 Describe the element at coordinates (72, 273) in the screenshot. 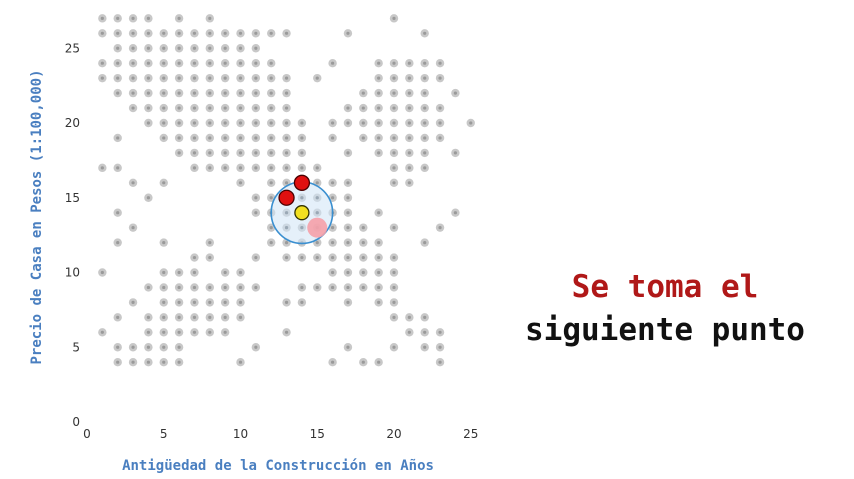

I see `y-tick-label: 10` at that location.